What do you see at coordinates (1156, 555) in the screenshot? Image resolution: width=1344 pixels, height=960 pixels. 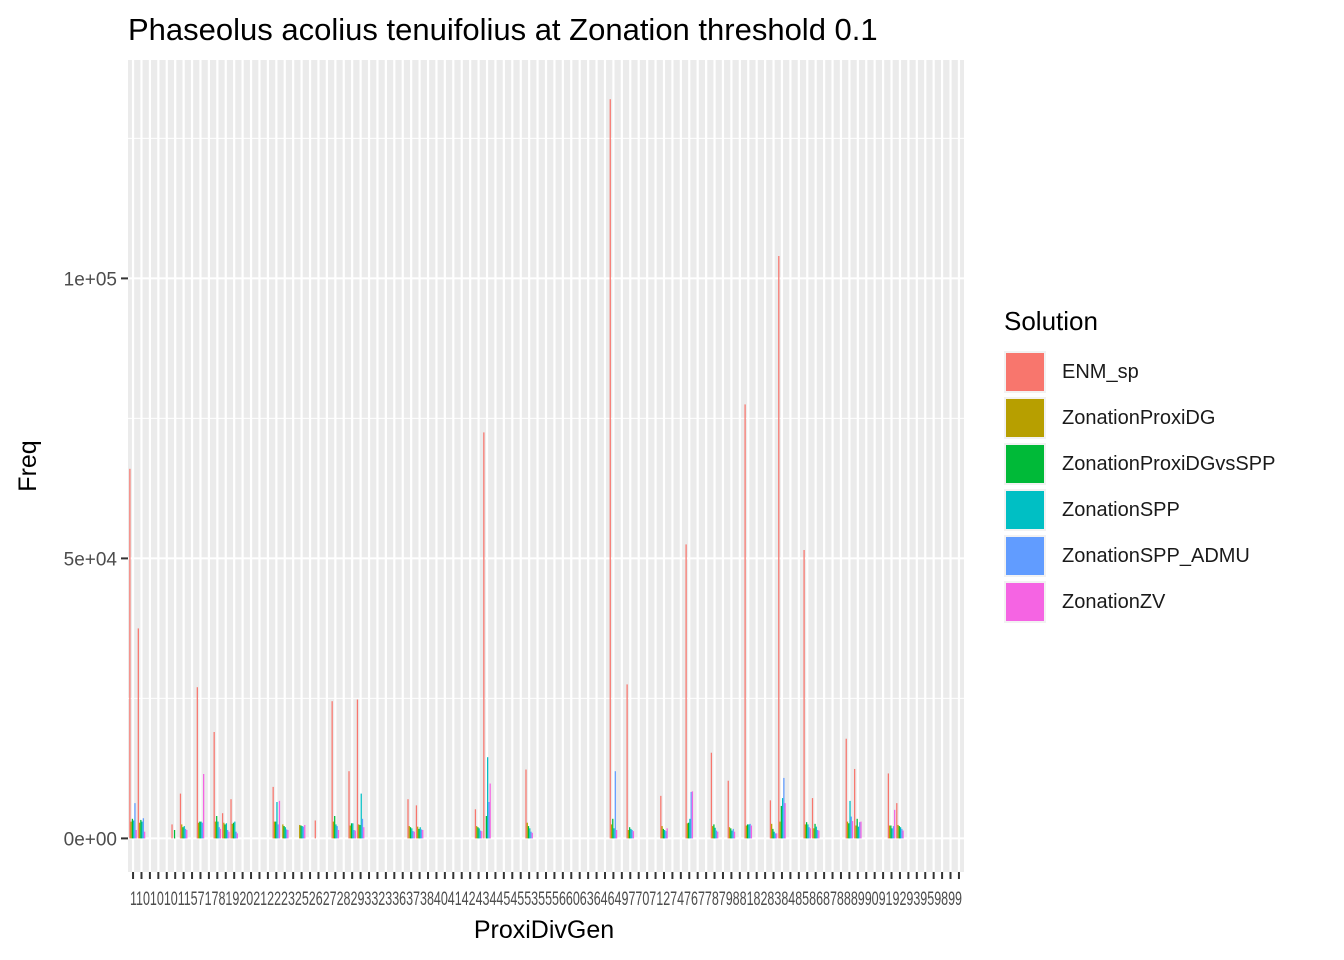 I see `legend-label: ZonationSPP_ADMU` at bounding box center [1156, 555].